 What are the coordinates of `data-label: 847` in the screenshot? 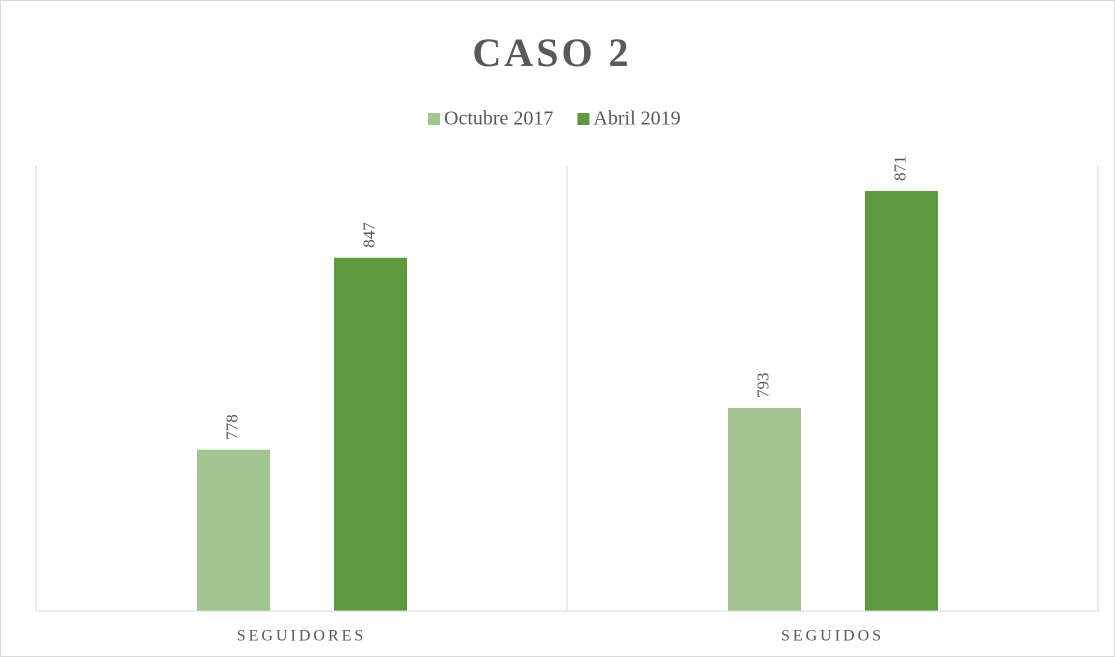 It's located at (368, 235).